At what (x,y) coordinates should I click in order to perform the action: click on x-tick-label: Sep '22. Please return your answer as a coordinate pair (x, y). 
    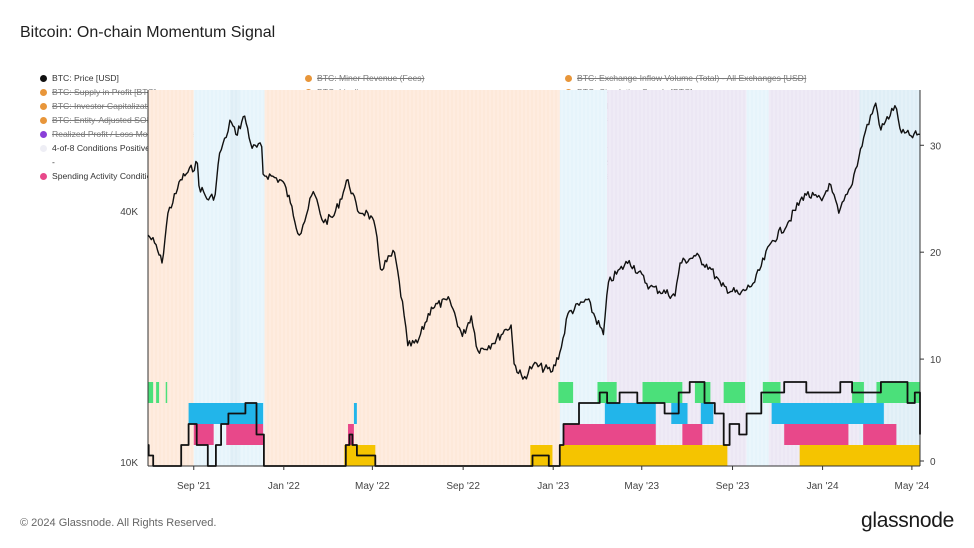
    Looking at the image, I should click on (463, 486).